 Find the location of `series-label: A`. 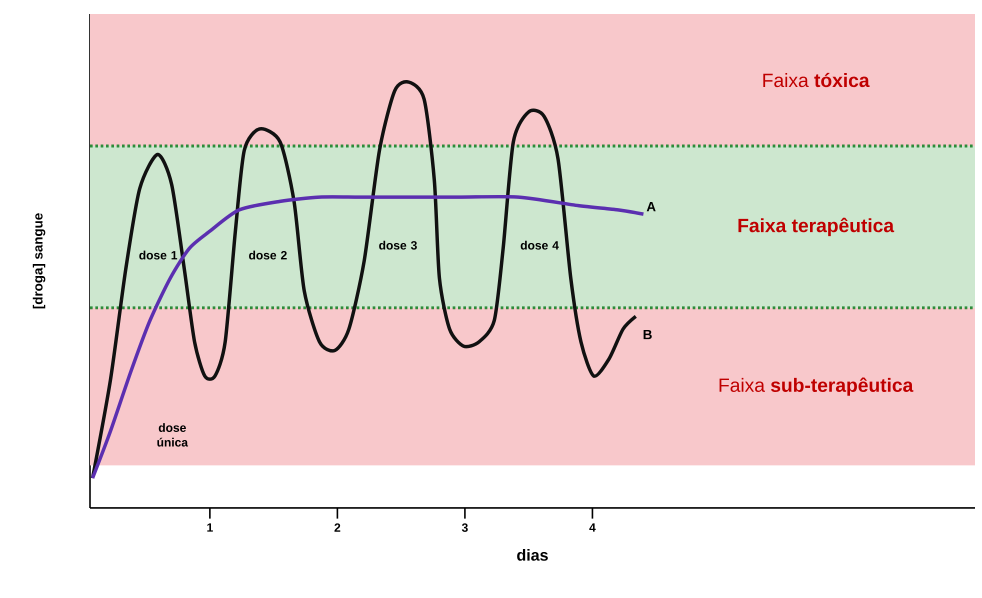

series-label: A is located at coordinates (651, 207).